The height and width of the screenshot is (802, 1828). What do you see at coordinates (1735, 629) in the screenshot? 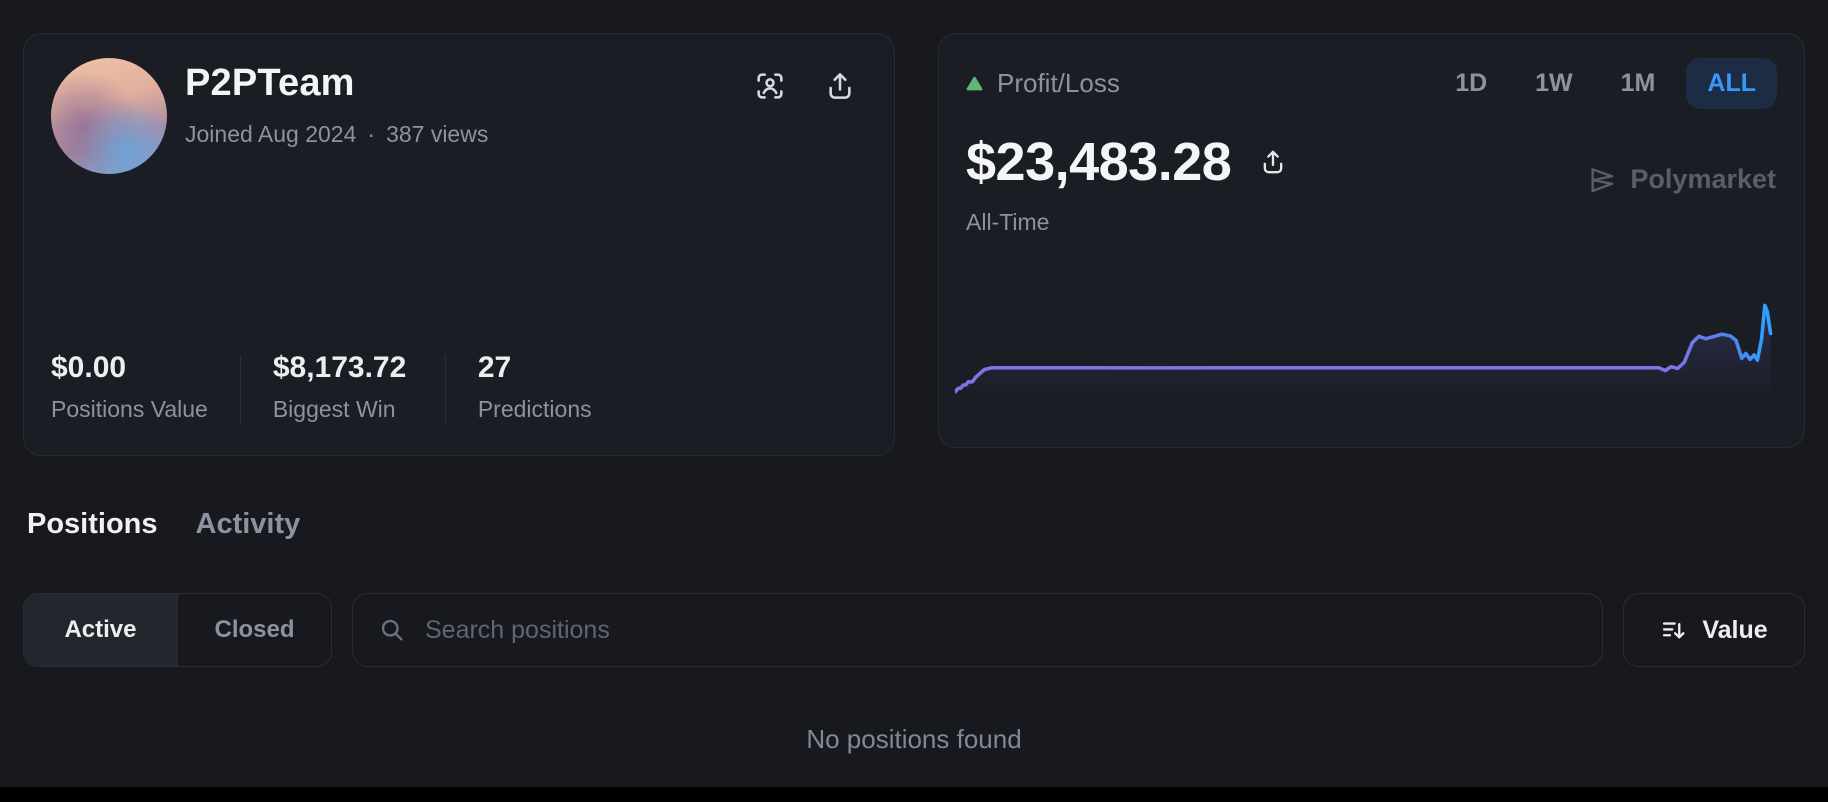
I see `sort-button-label: Value` at bounding box center [1735, 629].